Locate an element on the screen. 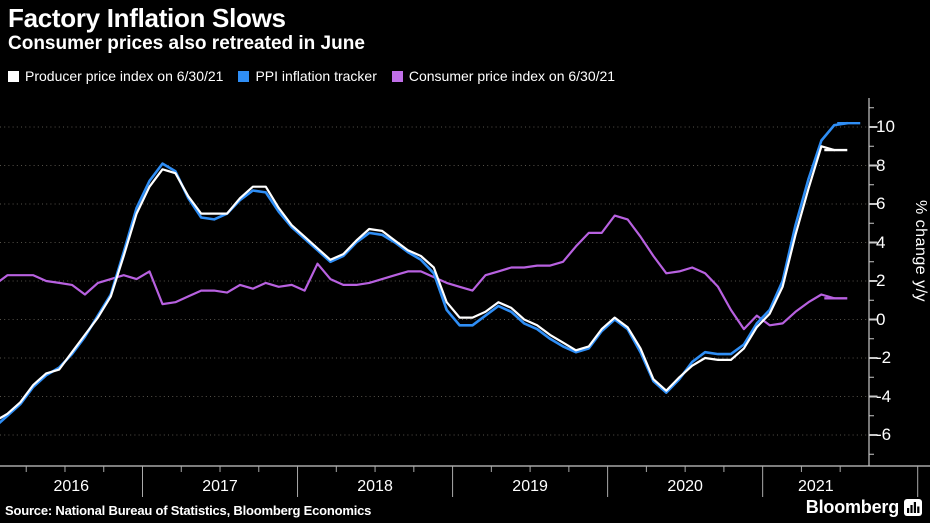 The image size is (930, 523). y-tick-label: 0 is located at coordinates (881, 319).